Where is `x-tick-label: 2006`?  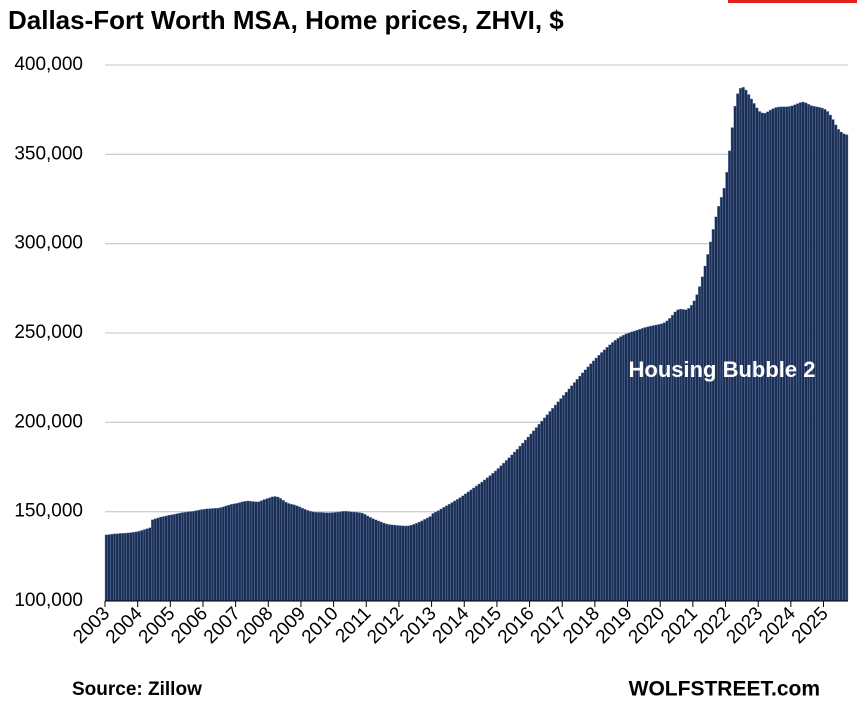 x-tick-label: 2006 is located at coordinates (189, 625).